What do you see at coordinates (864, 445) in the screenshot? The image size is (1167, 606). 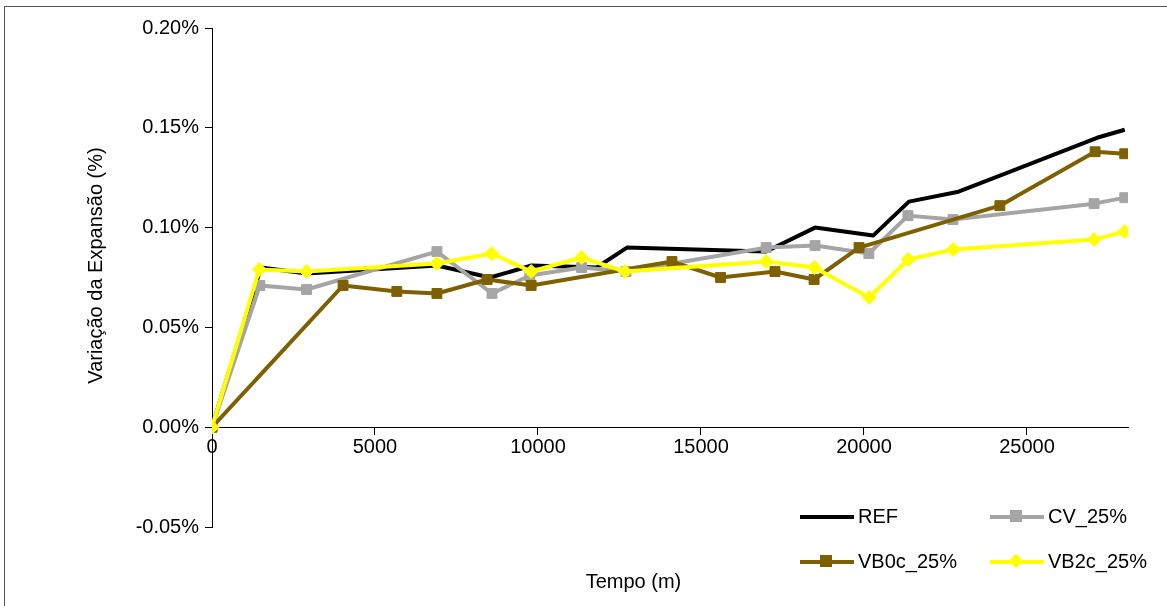 I see `x-tick-label: 20000` at bounding box center [864, 445].